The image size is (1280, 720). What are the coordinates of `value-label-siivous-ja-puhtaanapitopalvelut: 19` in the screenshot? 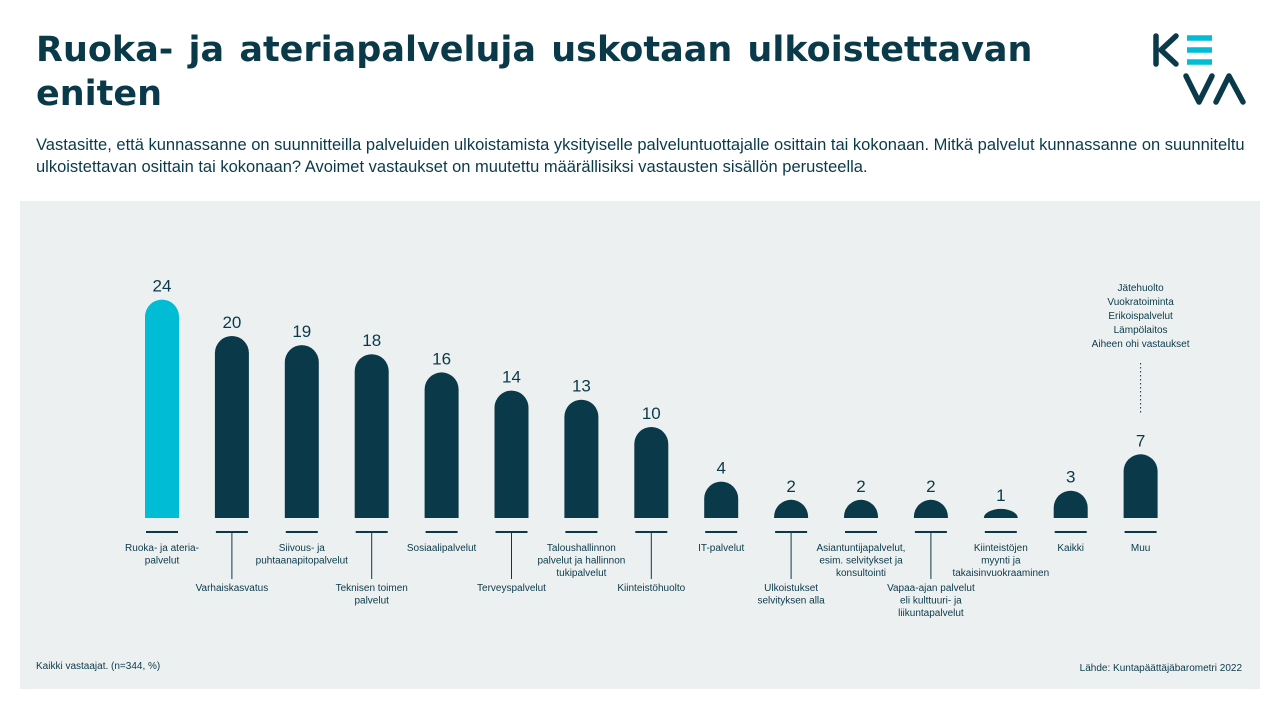 It's located at (301, 331).